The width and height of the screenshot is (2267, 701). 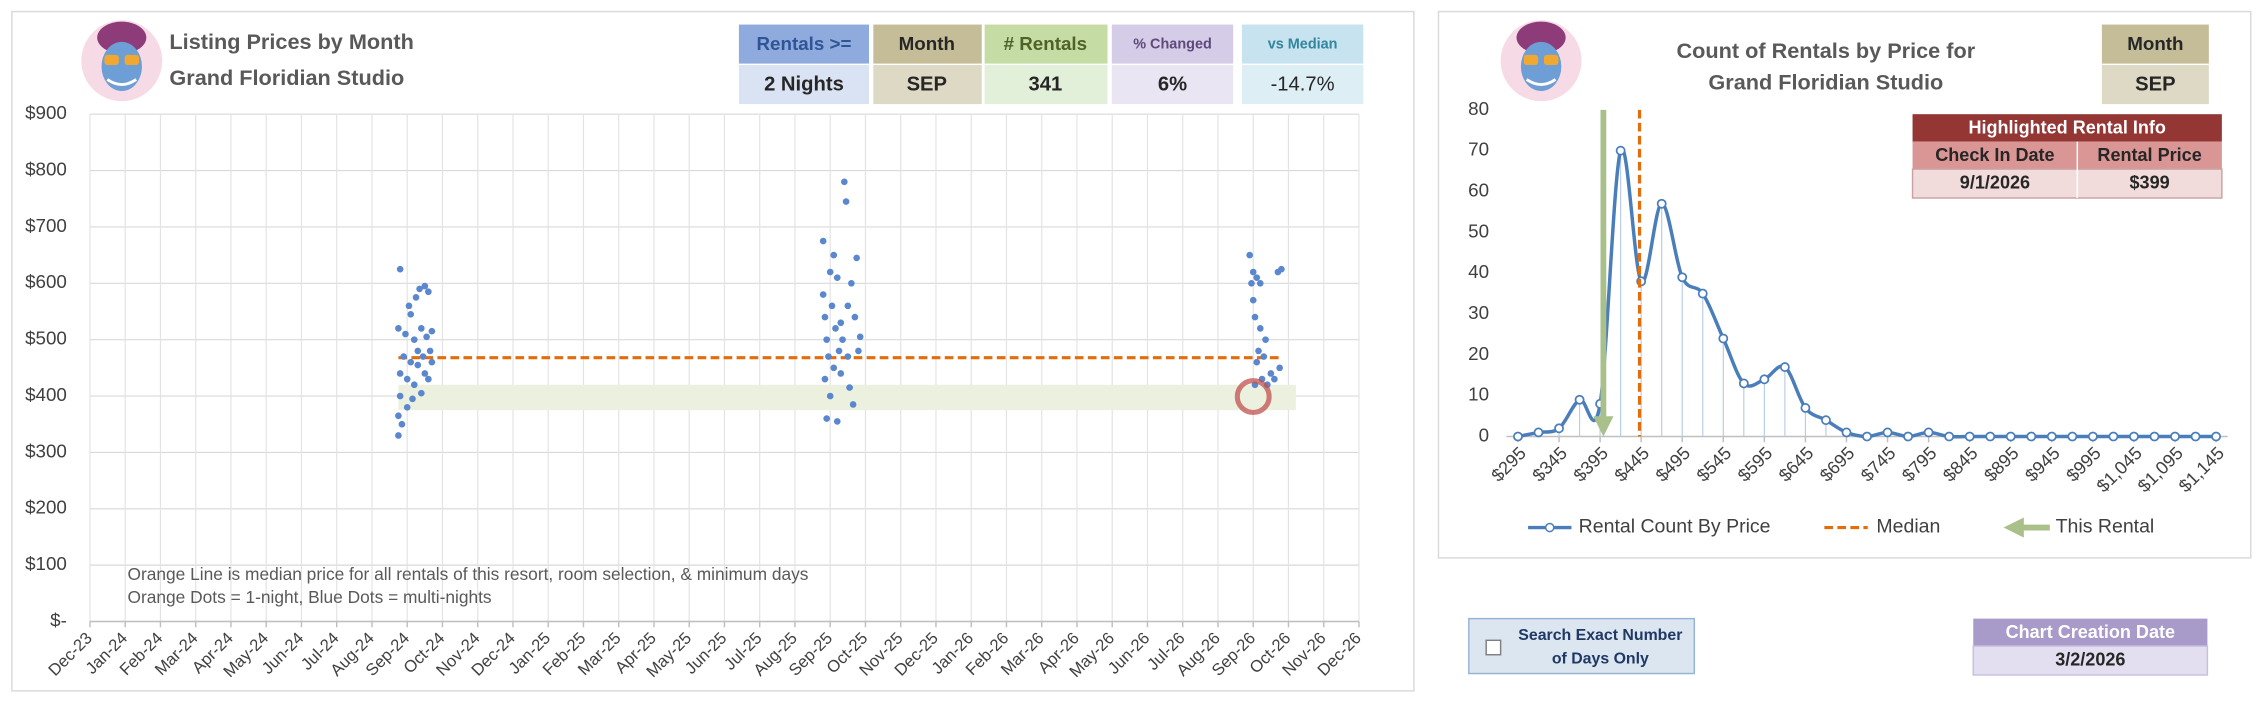 I want to click on y-tick-label: $500, so click(x=46, y=338).